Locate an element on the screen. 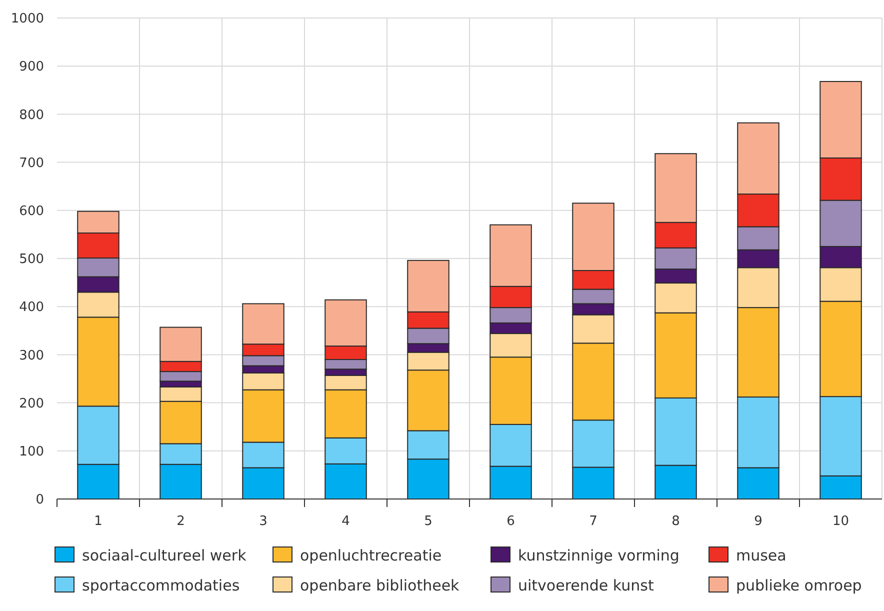 This screenshot has width=884, height=611. x-tick-label: 2 is located at coordinates (180, 521).